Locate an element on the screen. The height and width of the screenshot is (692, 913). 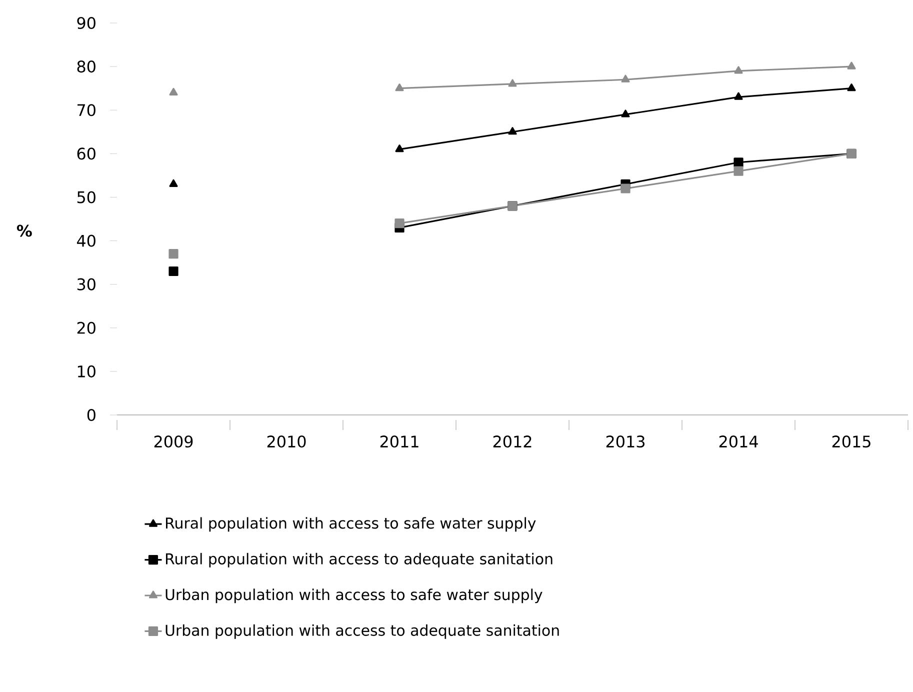
y-tick-label: 20 is located at coordinates (86, 328).